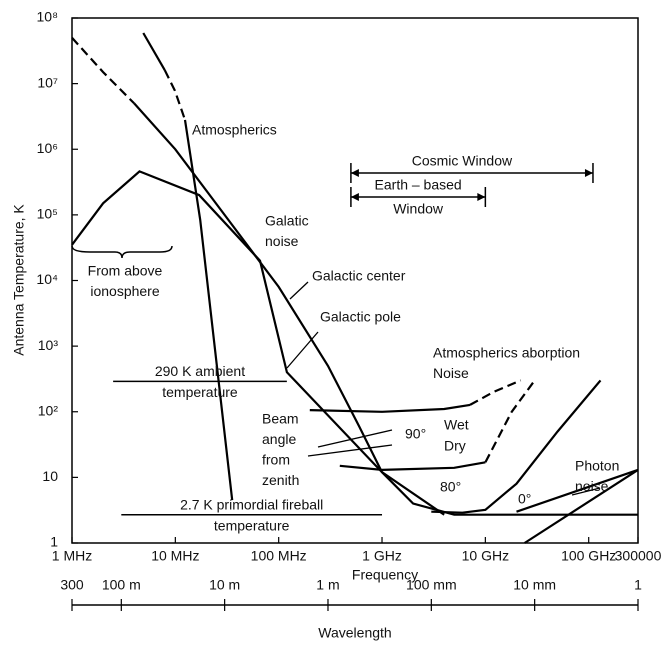 This screenshot has width=666, height=647. I want to click on annotation: zenith, so click(280, 480).